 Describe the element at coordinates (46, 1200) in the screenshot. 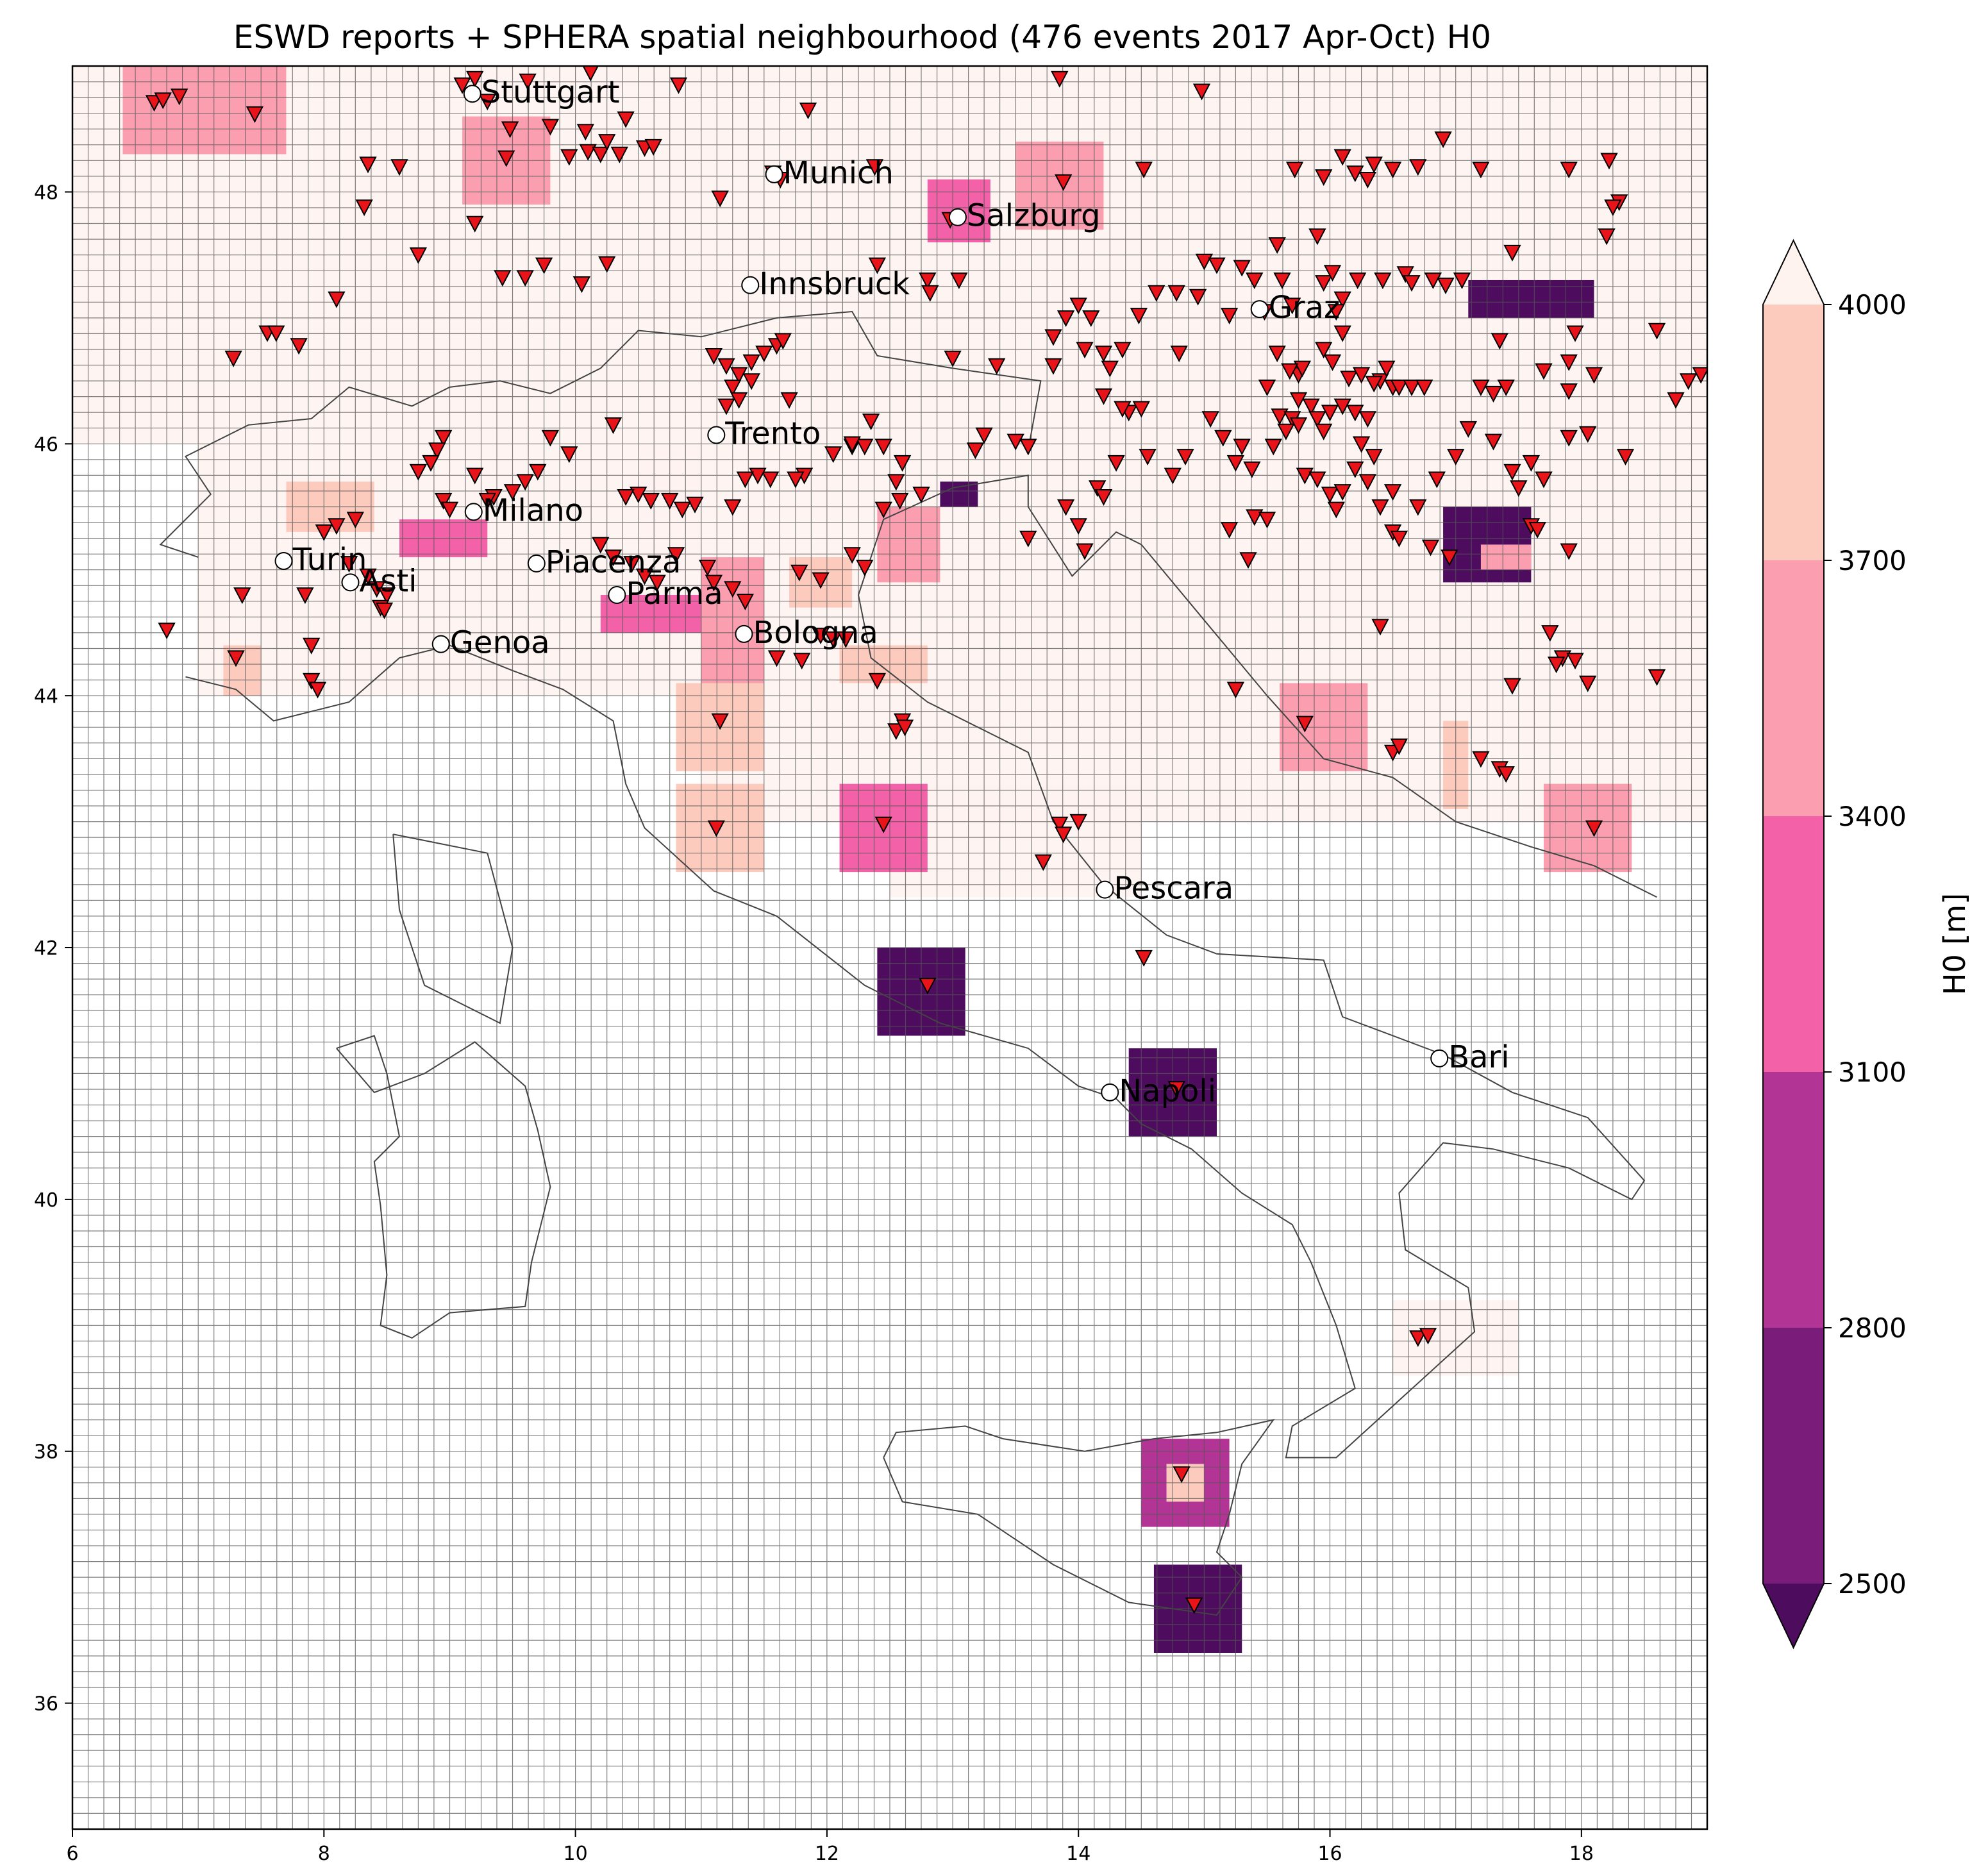

I see `y-tick-label: 40` at that location.